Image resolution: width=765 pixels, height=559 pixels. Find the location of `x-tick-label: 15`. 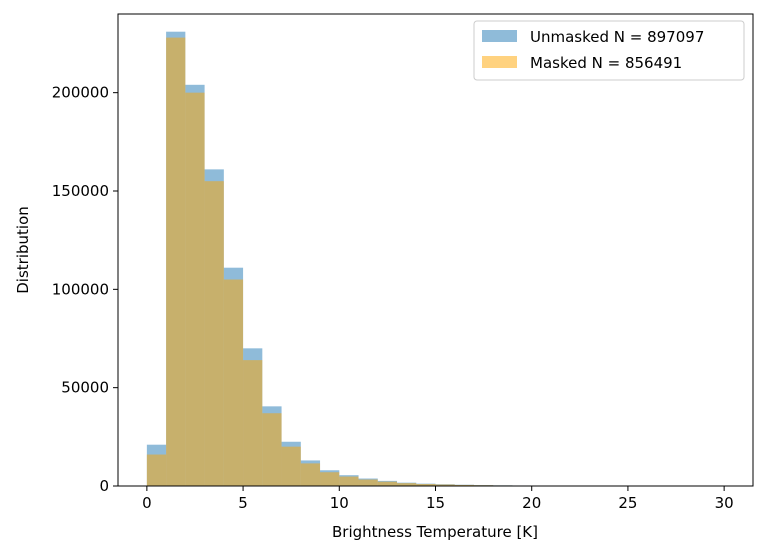

x-tick-label: 15 is located at coordinates (435, 503).